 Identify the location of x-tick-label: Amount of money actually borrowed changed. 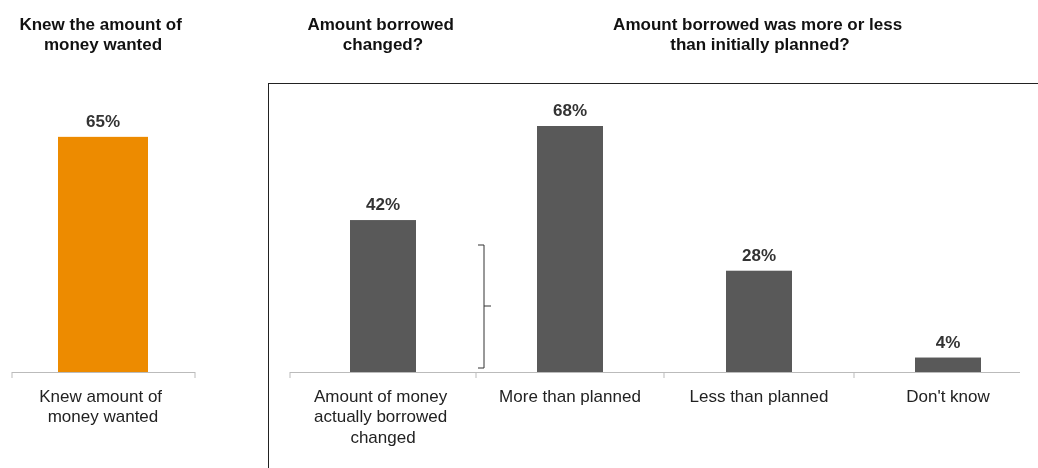
(383, 417).